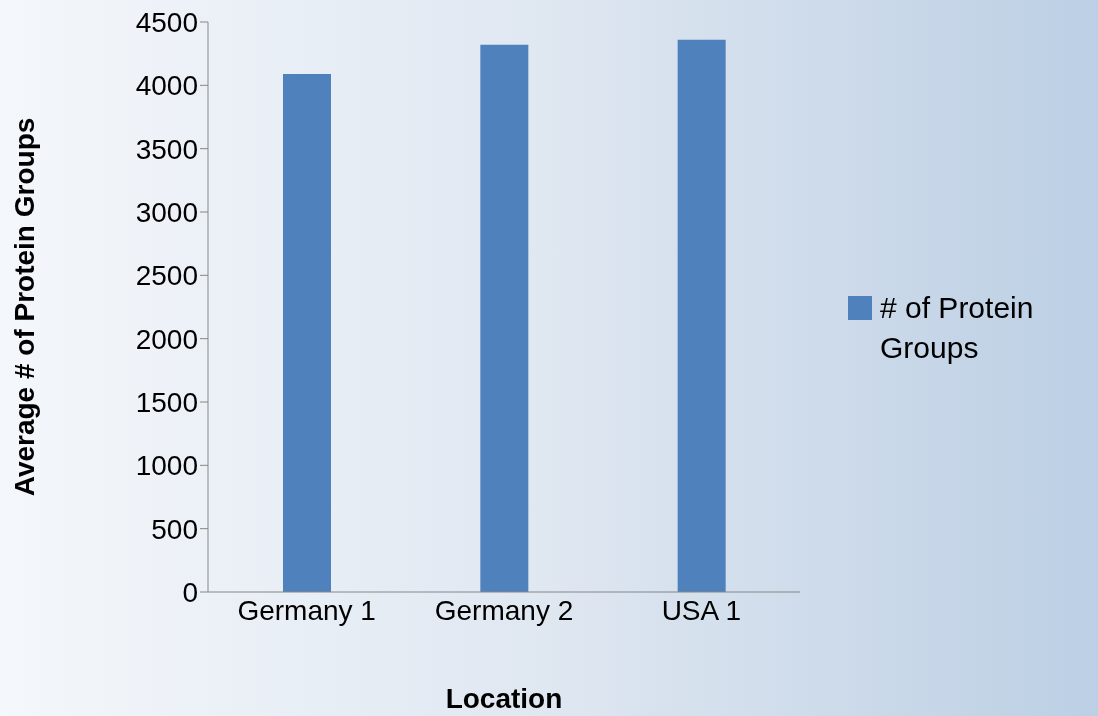 Image resolution: width=1098 pixels, height=716 pixels. Describe the element at coordinates (166, 466) in the screenshot. I see `y-tick-label: 1000` at that location.